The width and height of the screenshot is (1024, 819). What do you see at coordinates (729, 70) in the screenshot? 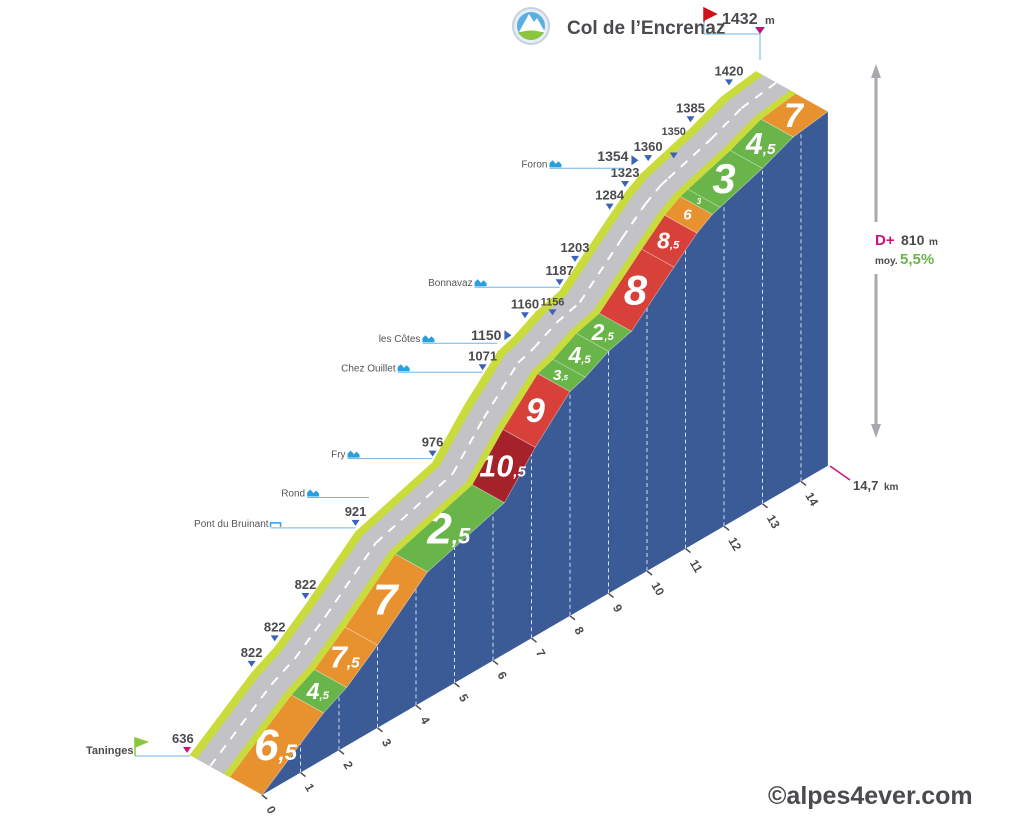
I see `altitude-label: 1420` at bounding box center [729, 70].